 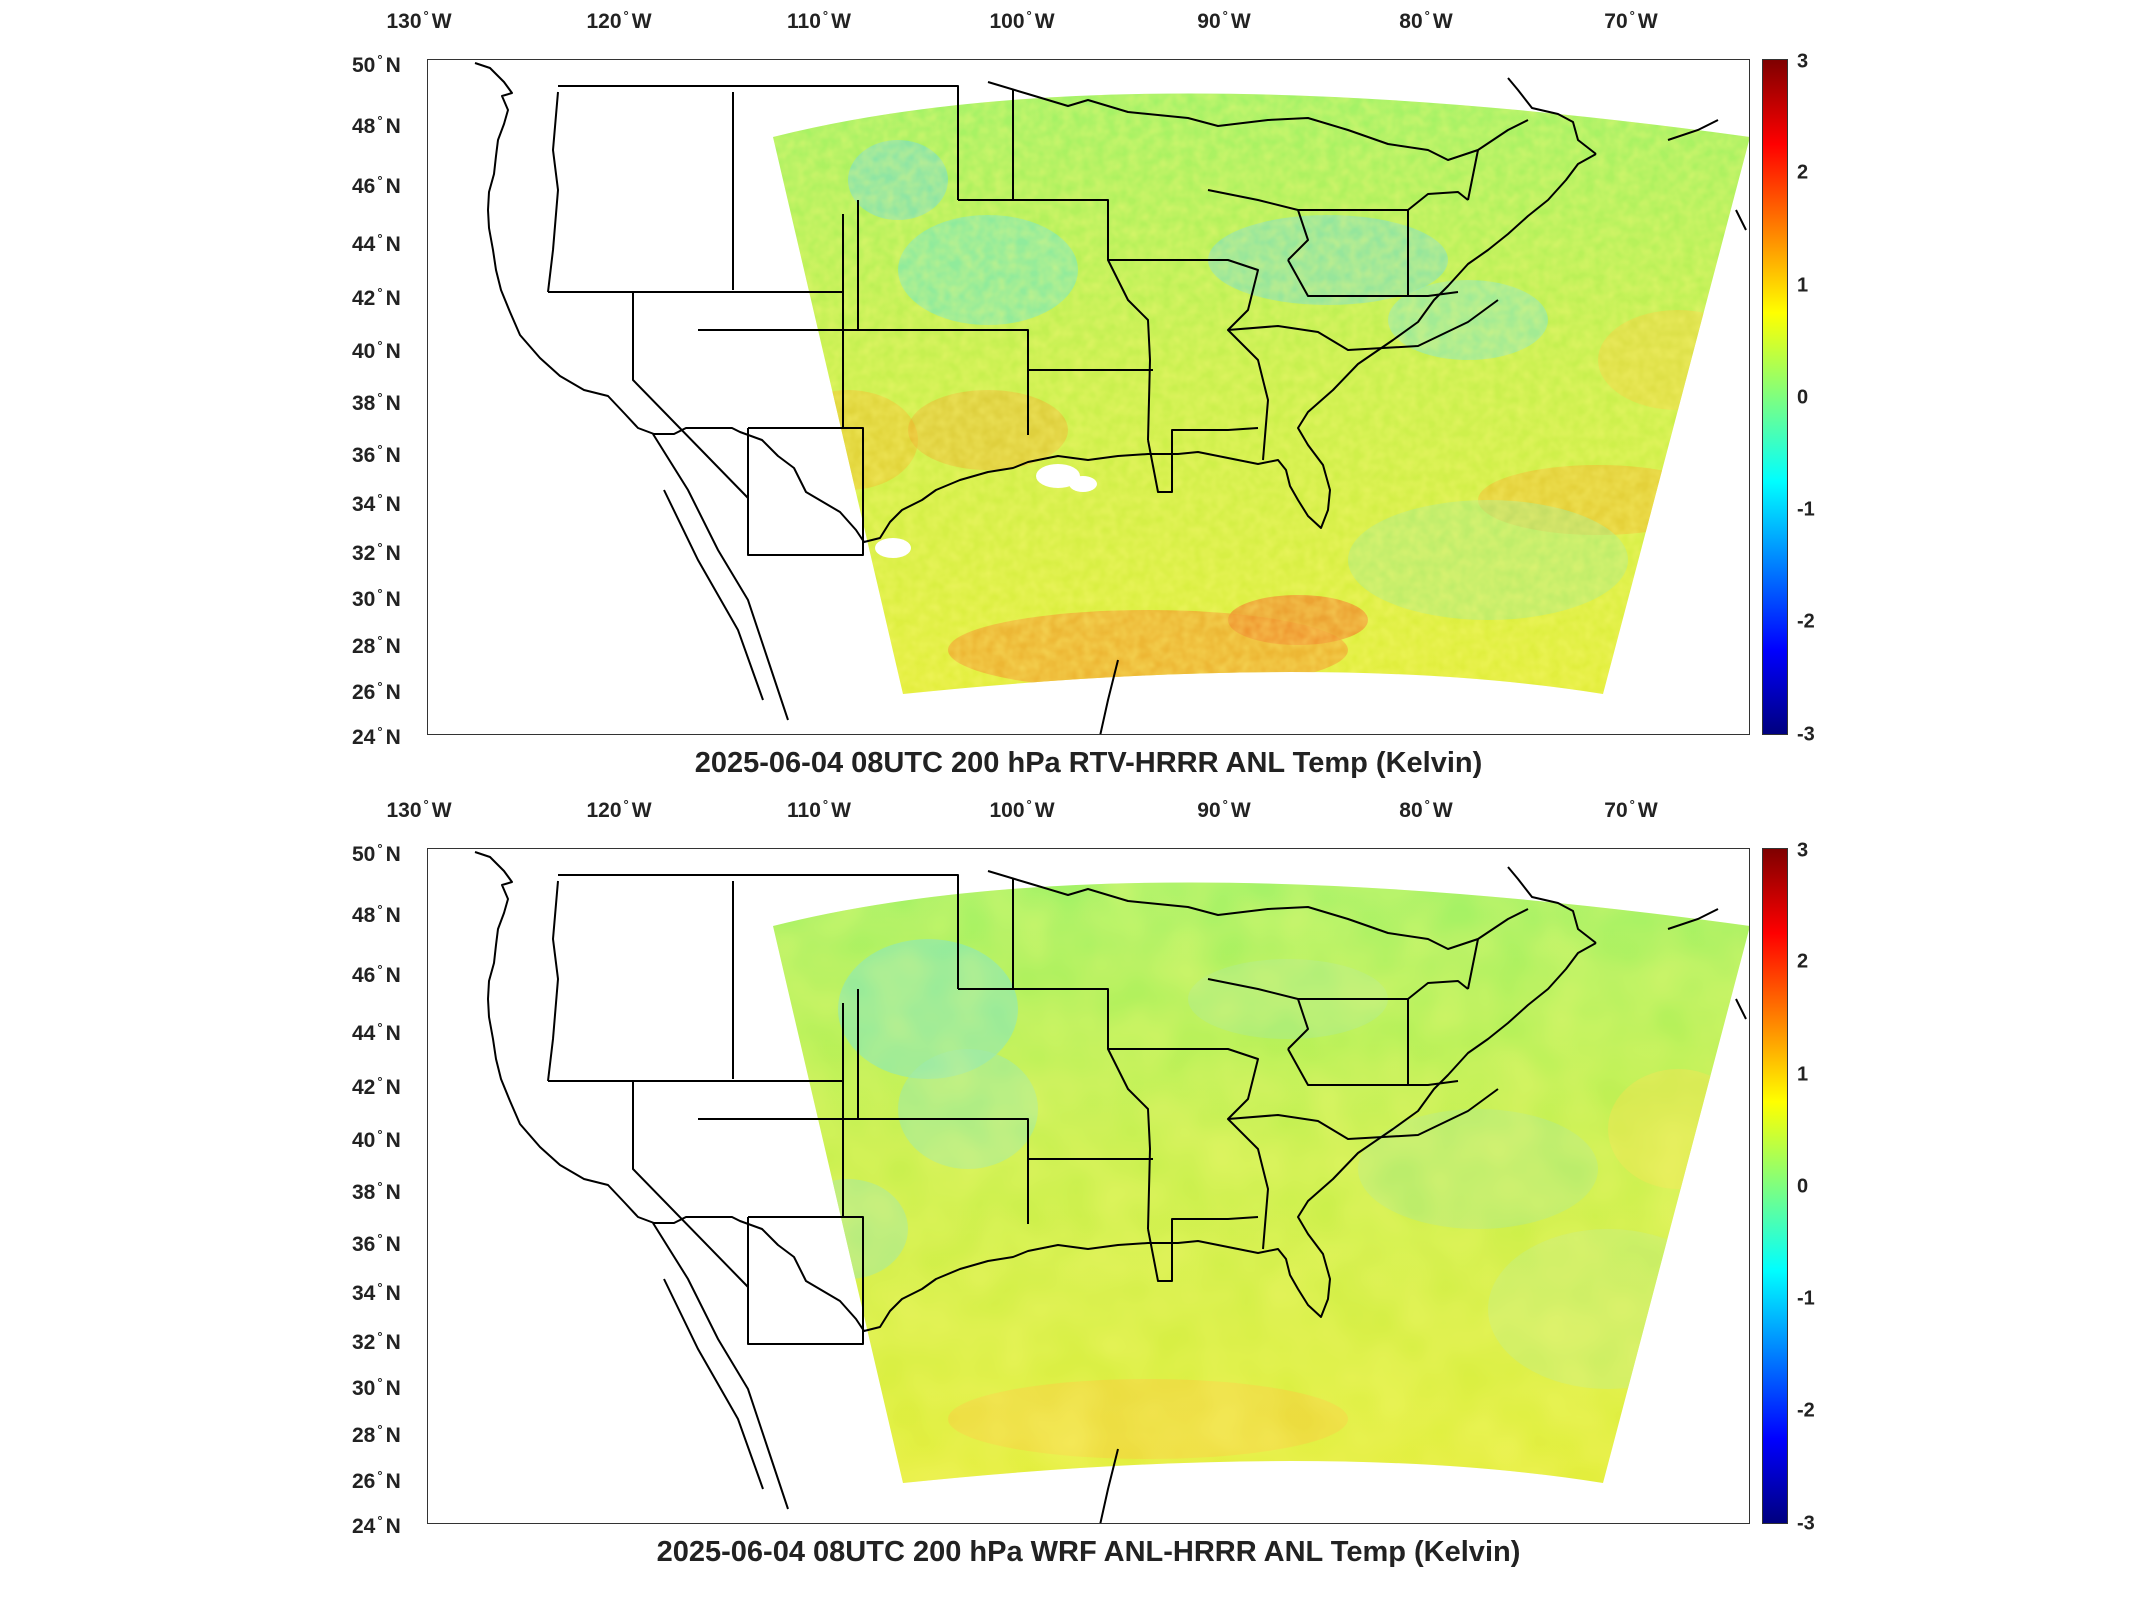 I want to click on lon-label: 110 ° W, so click(x=819, y=810).